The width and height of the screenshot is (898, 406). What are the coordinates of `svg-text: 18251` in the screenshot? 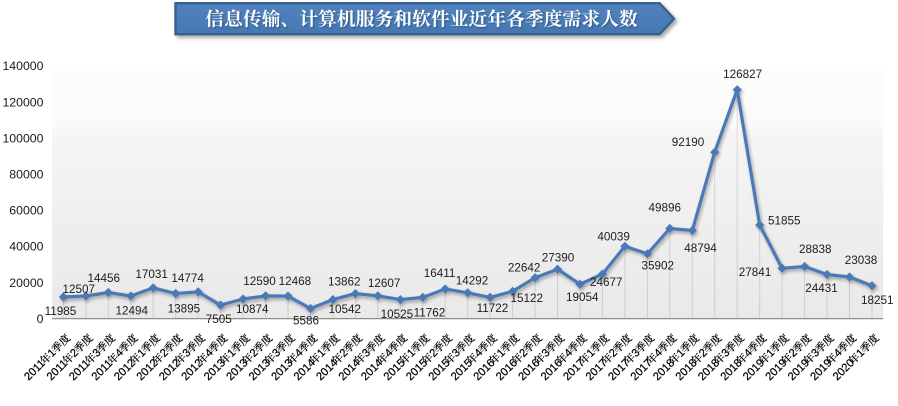 It's located at (877, 300).